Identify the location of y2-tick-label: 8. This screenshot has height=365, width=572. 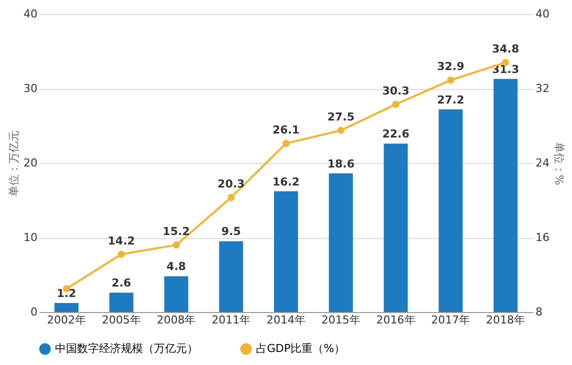
(539, 312).